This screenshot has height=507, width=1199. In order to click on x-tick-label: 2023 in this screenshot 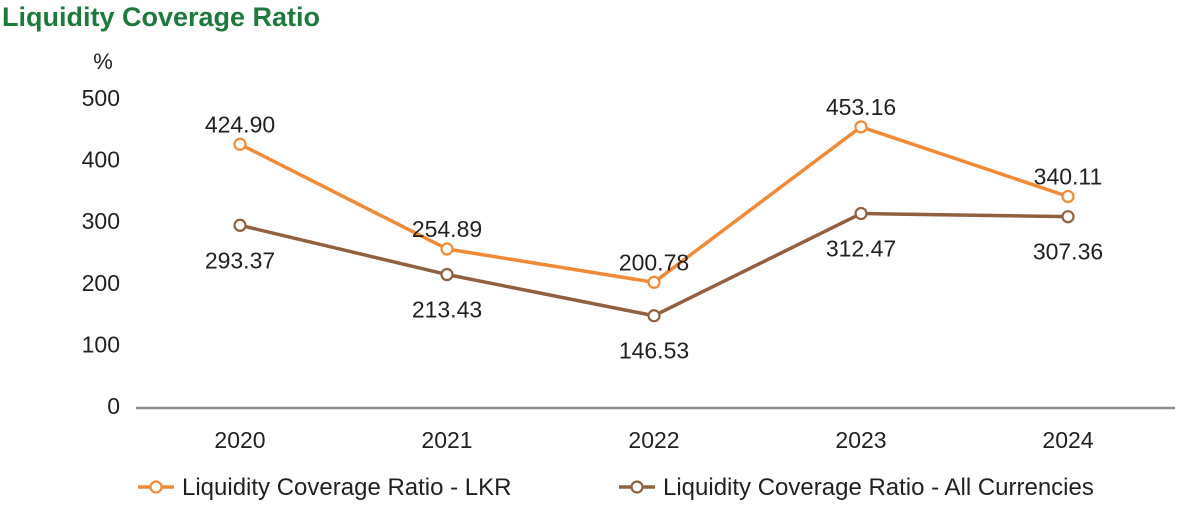, I will do `click(860, 440)`.